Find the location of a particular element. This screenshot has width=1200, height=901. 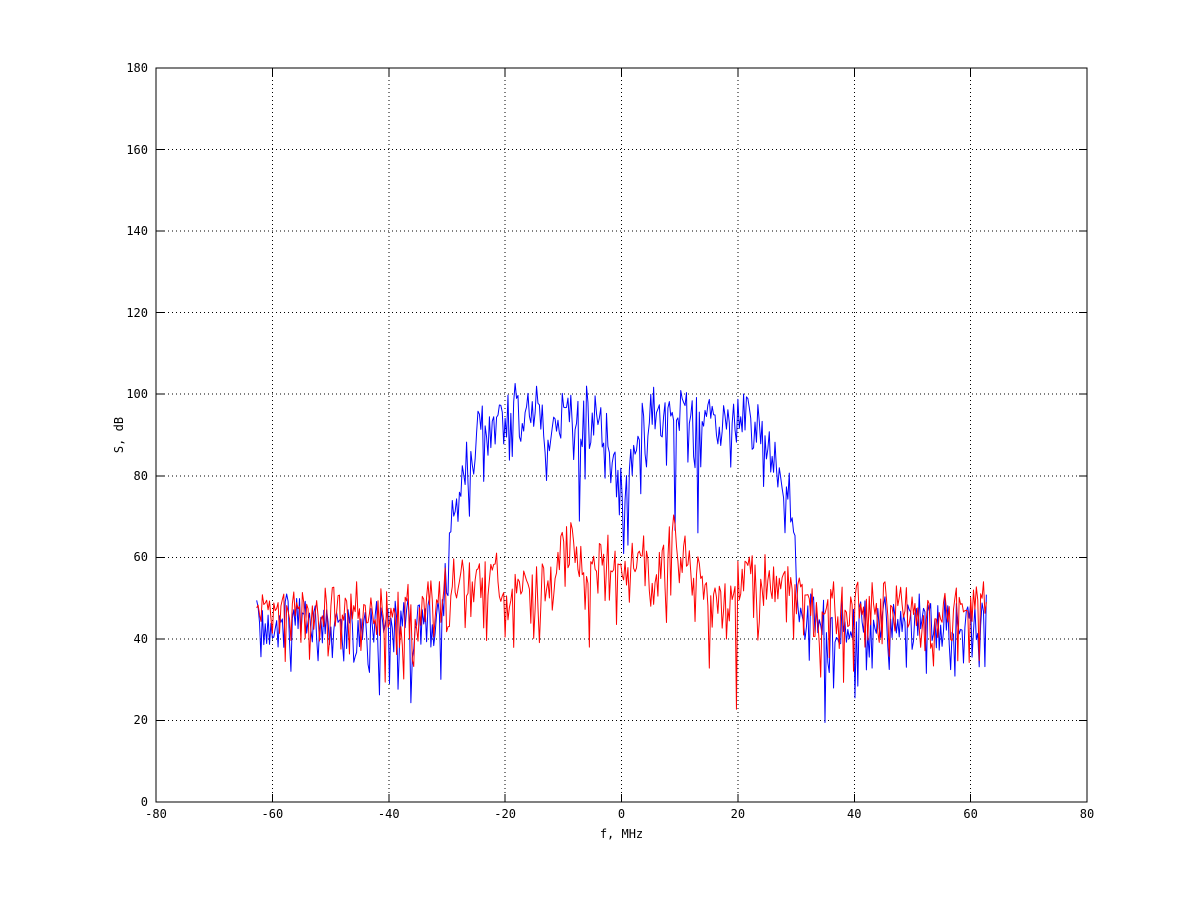

y-tick-label: 100 is located at coordinates (137, 394).